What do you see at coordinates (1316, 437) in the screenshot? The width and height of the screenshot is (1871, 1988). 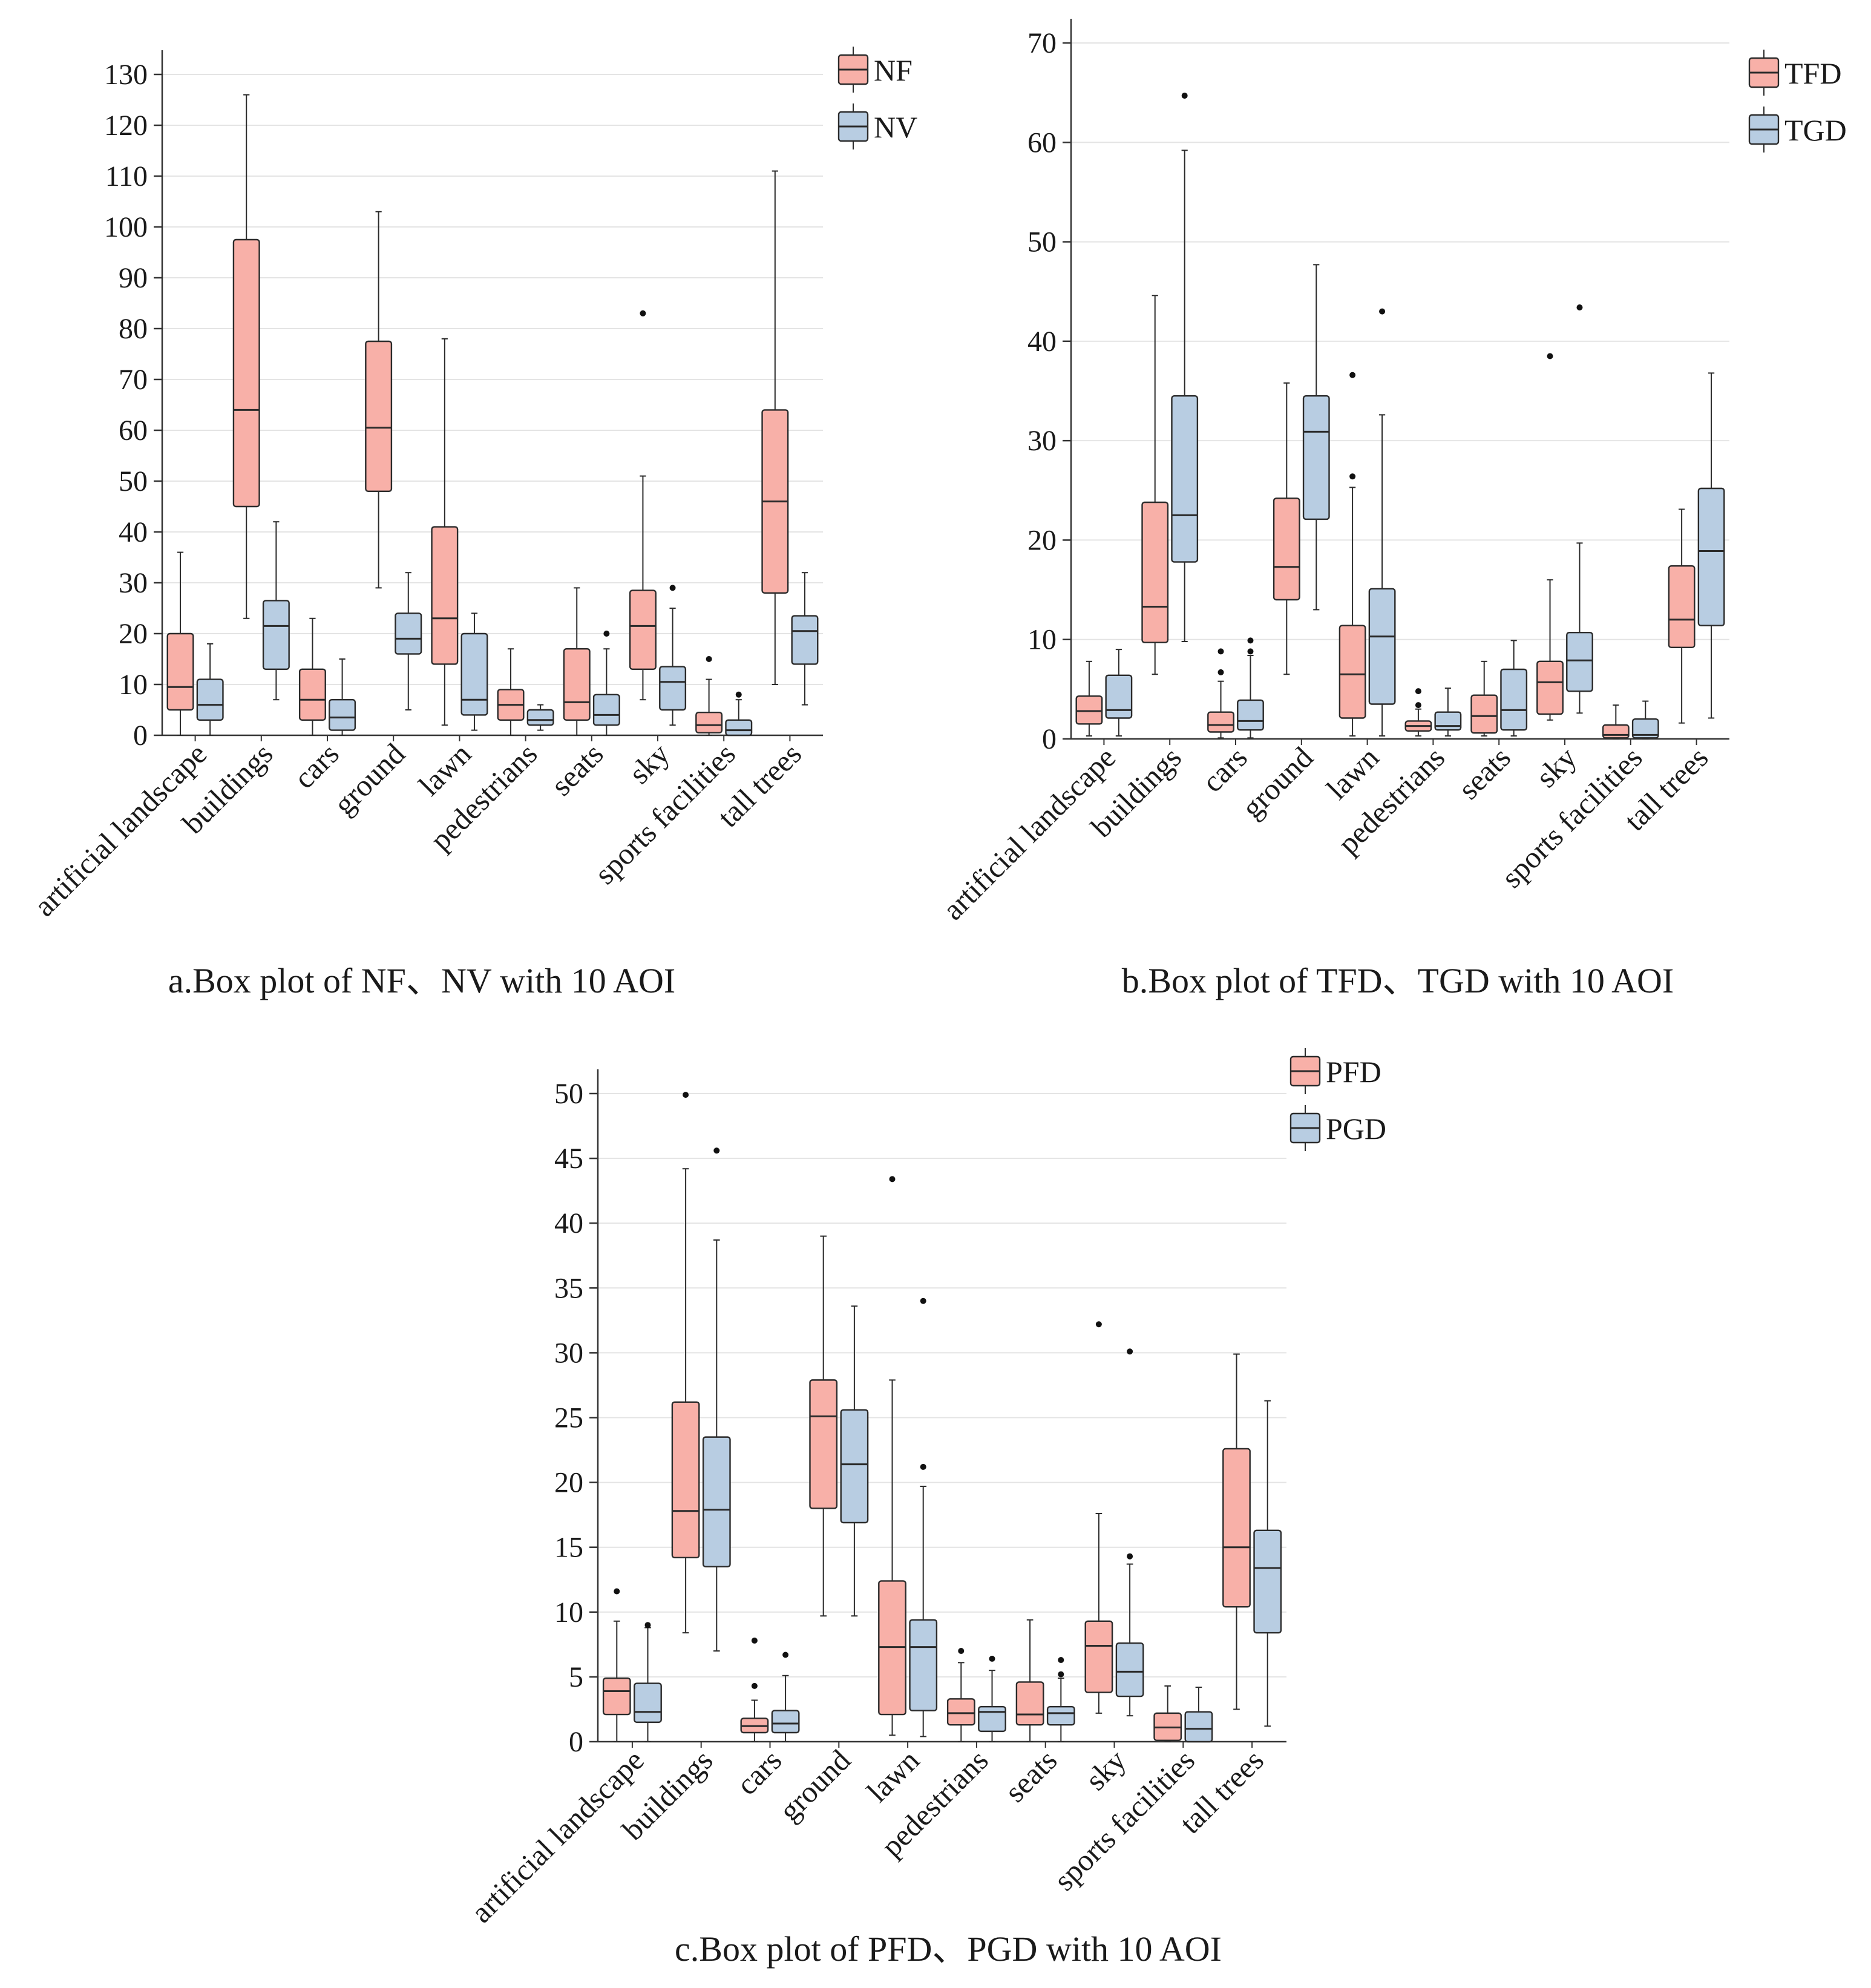 I see `box-tgd-ground` at bounding box center [1316, 437].